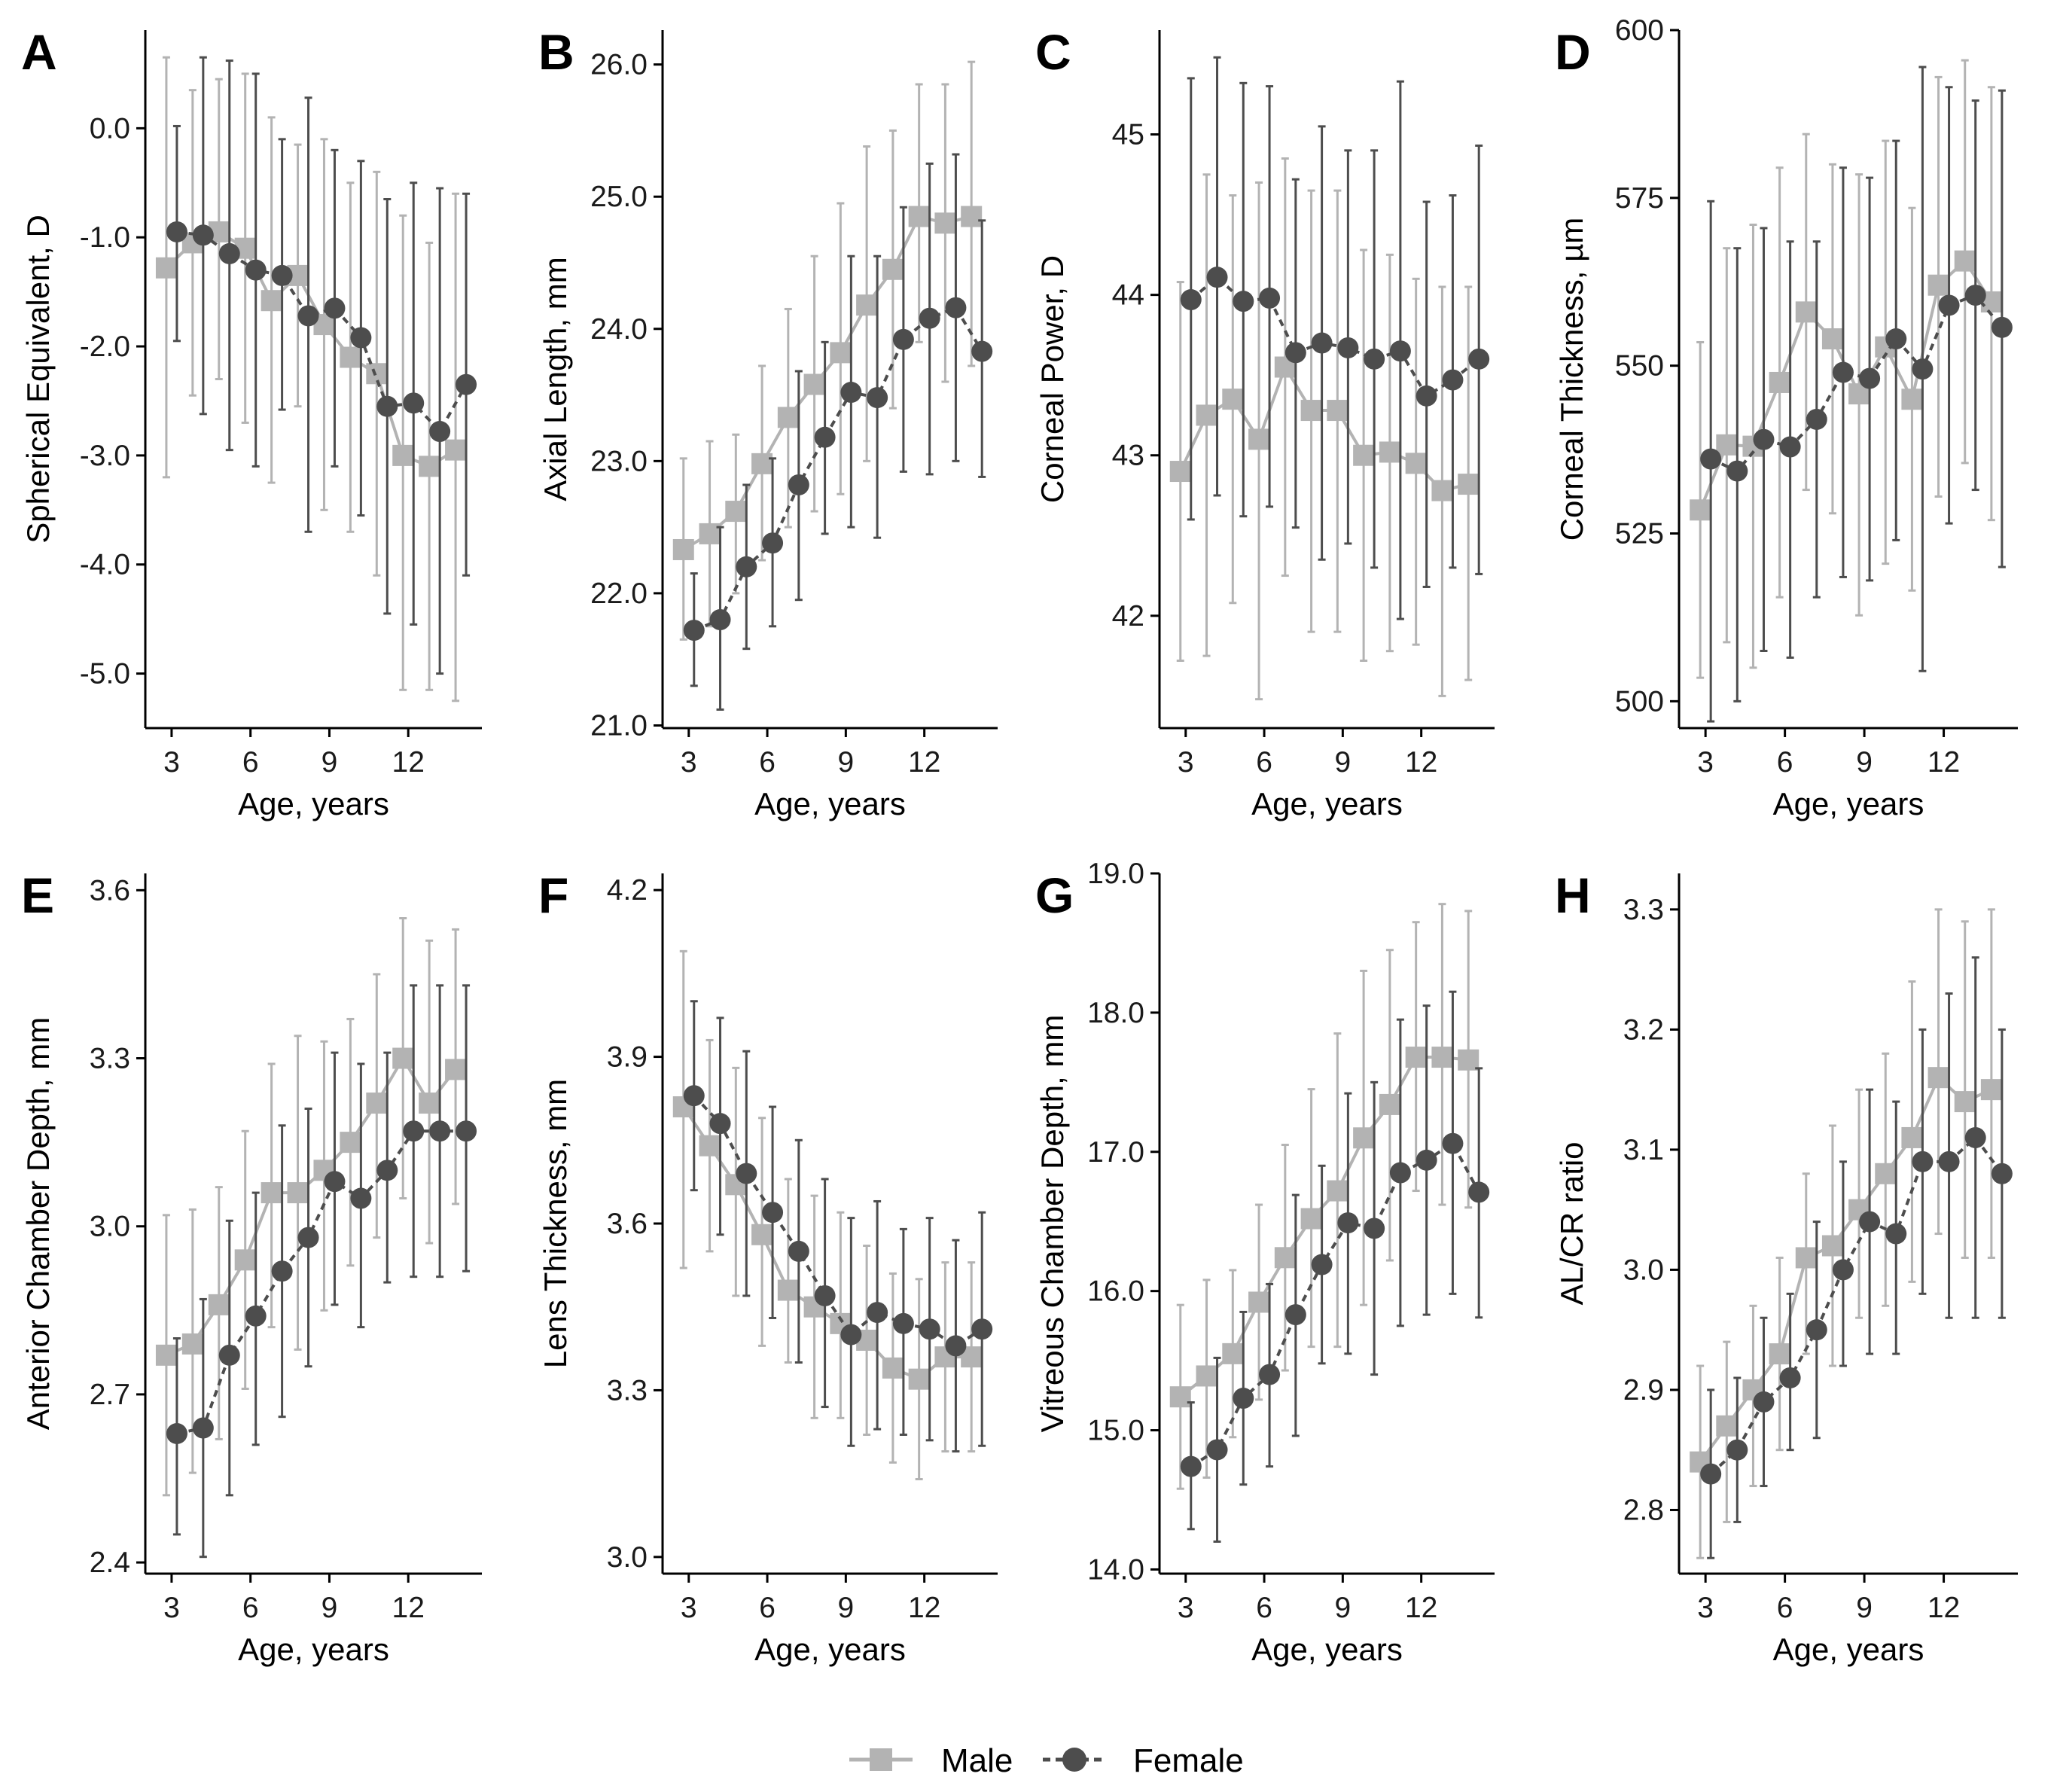 The height and width of the screenshot is (1792, 2057). I want to click on y-tick-label: 3.9, so click(627, 1057).